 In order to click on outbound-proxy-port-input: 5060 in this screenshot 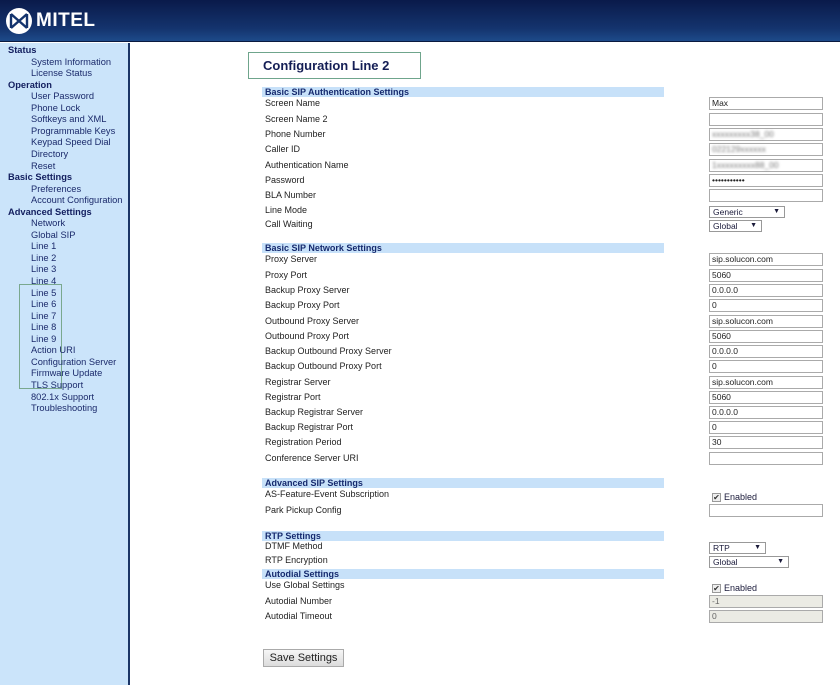, I will do `click(766, 336)`.